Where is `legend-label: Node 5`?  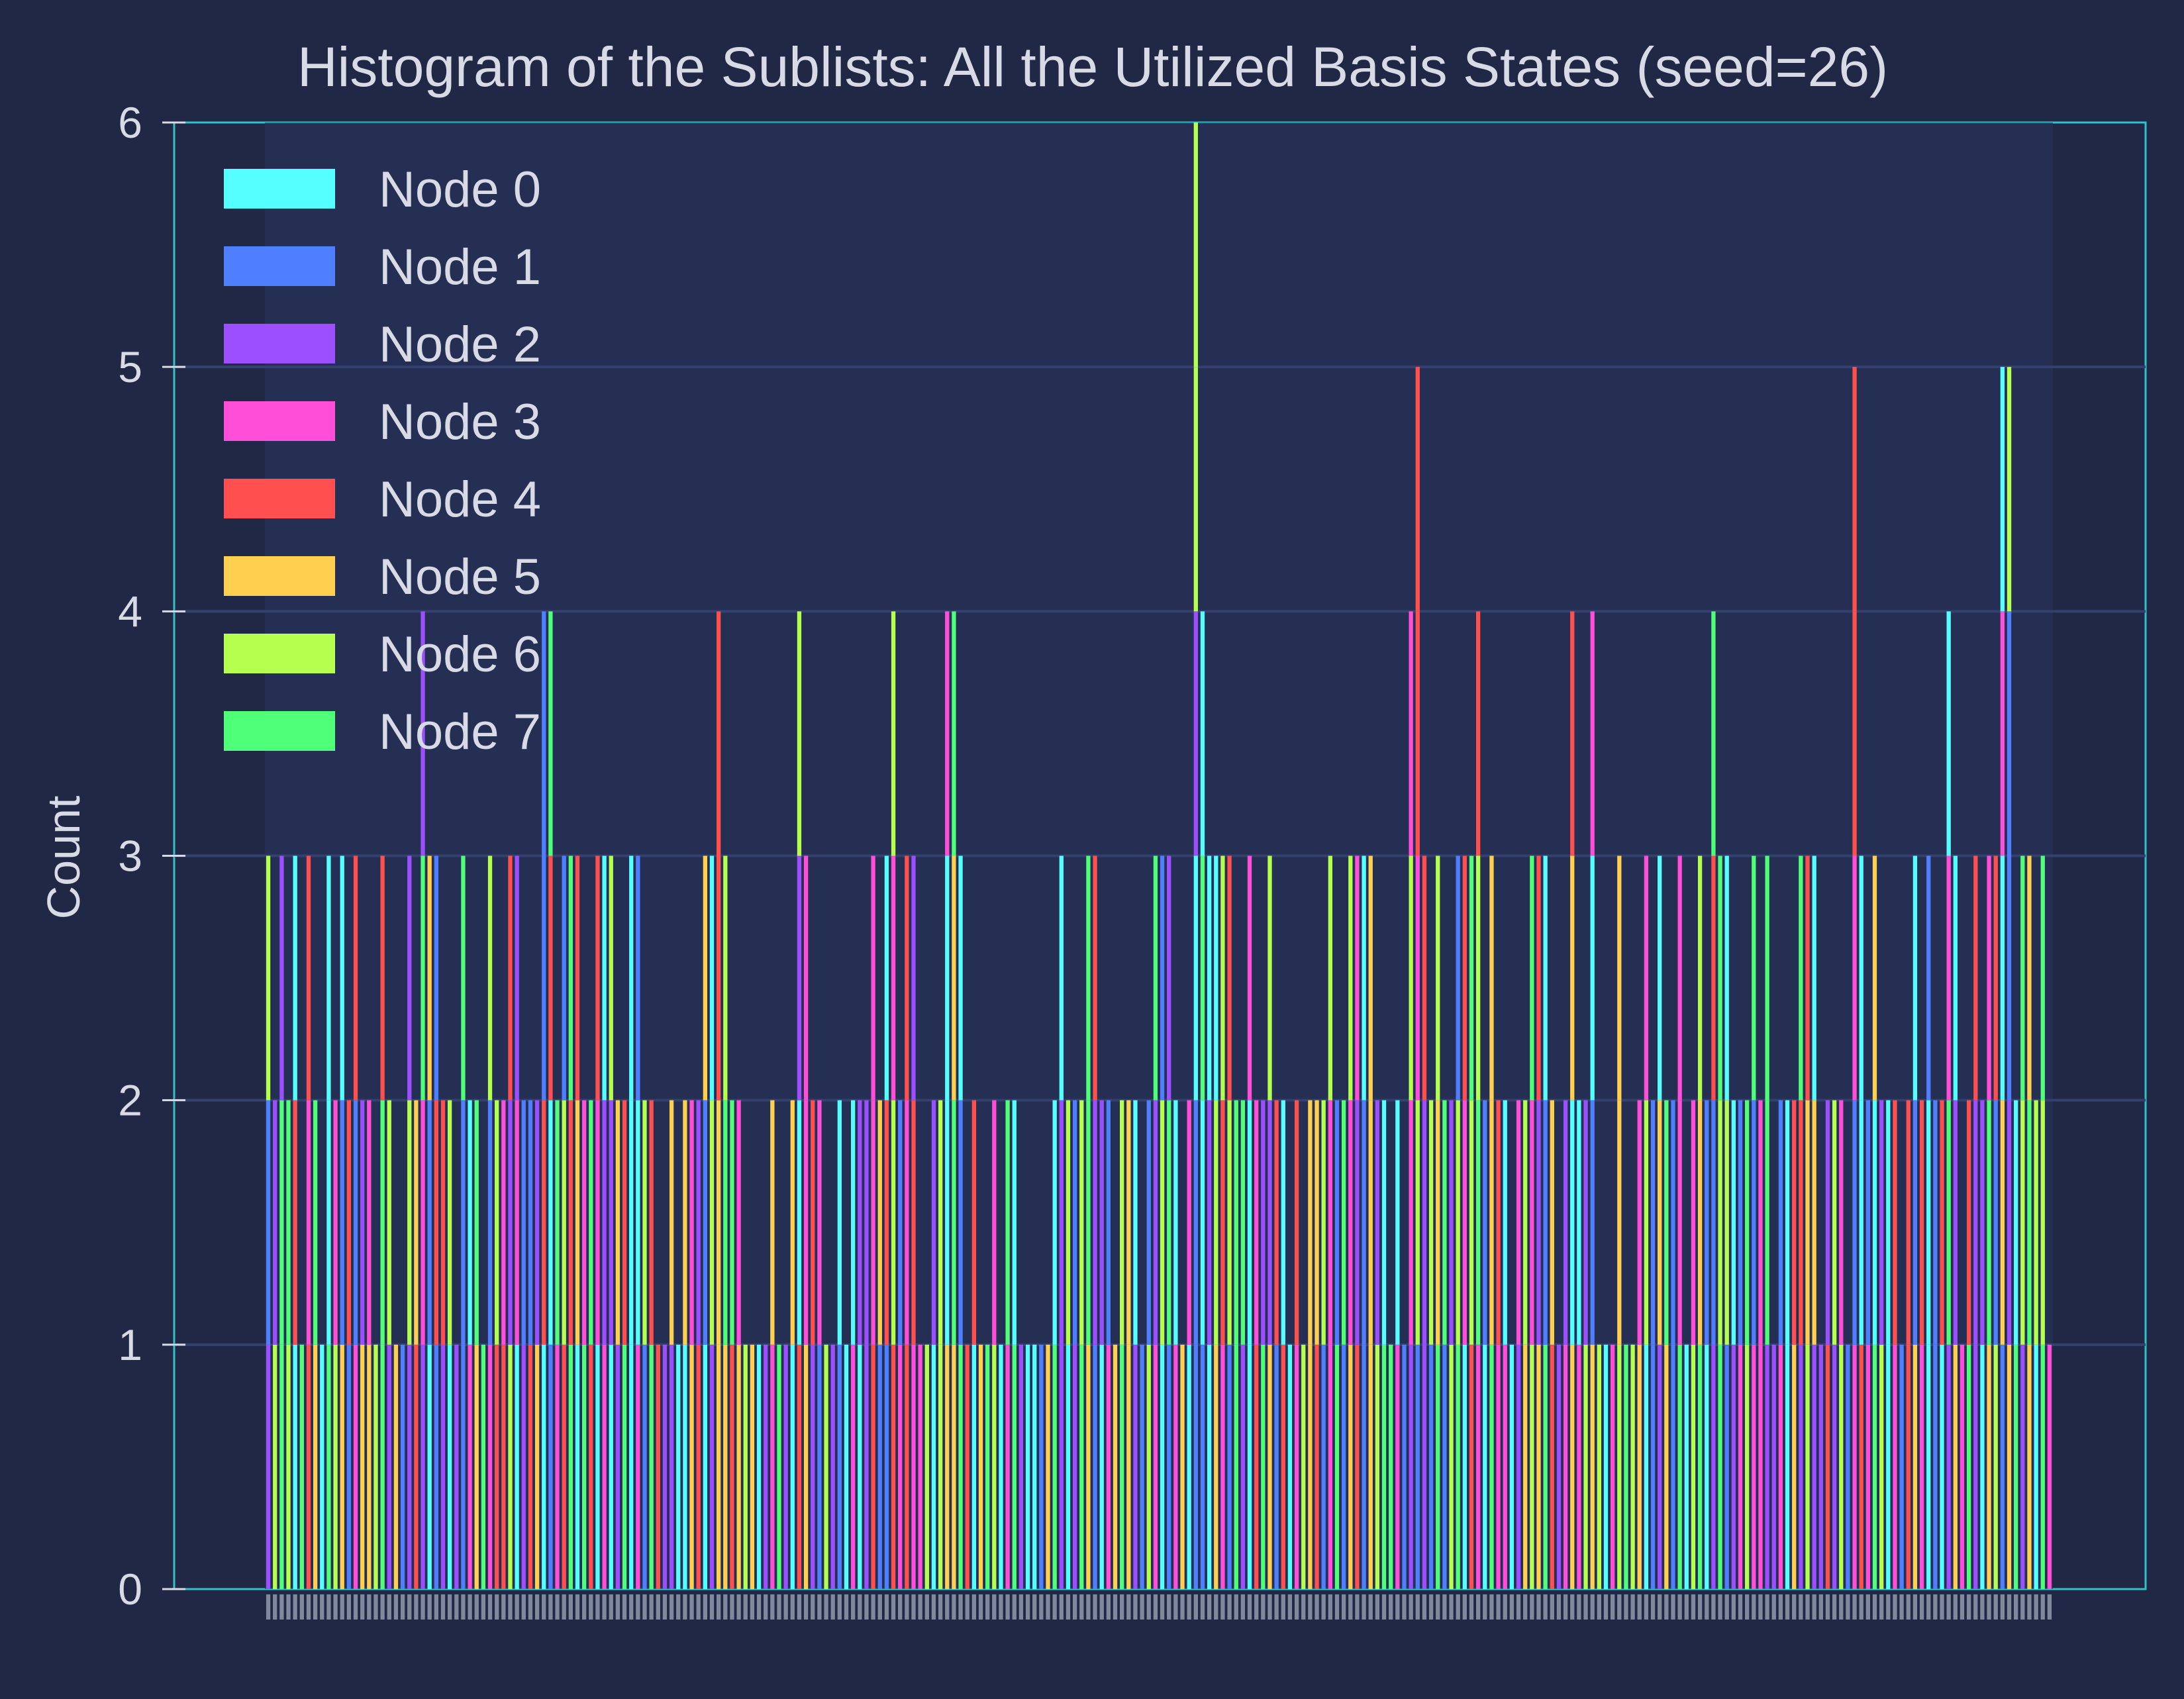 legend-label: Node 5 is located at coordinates (460, 577).